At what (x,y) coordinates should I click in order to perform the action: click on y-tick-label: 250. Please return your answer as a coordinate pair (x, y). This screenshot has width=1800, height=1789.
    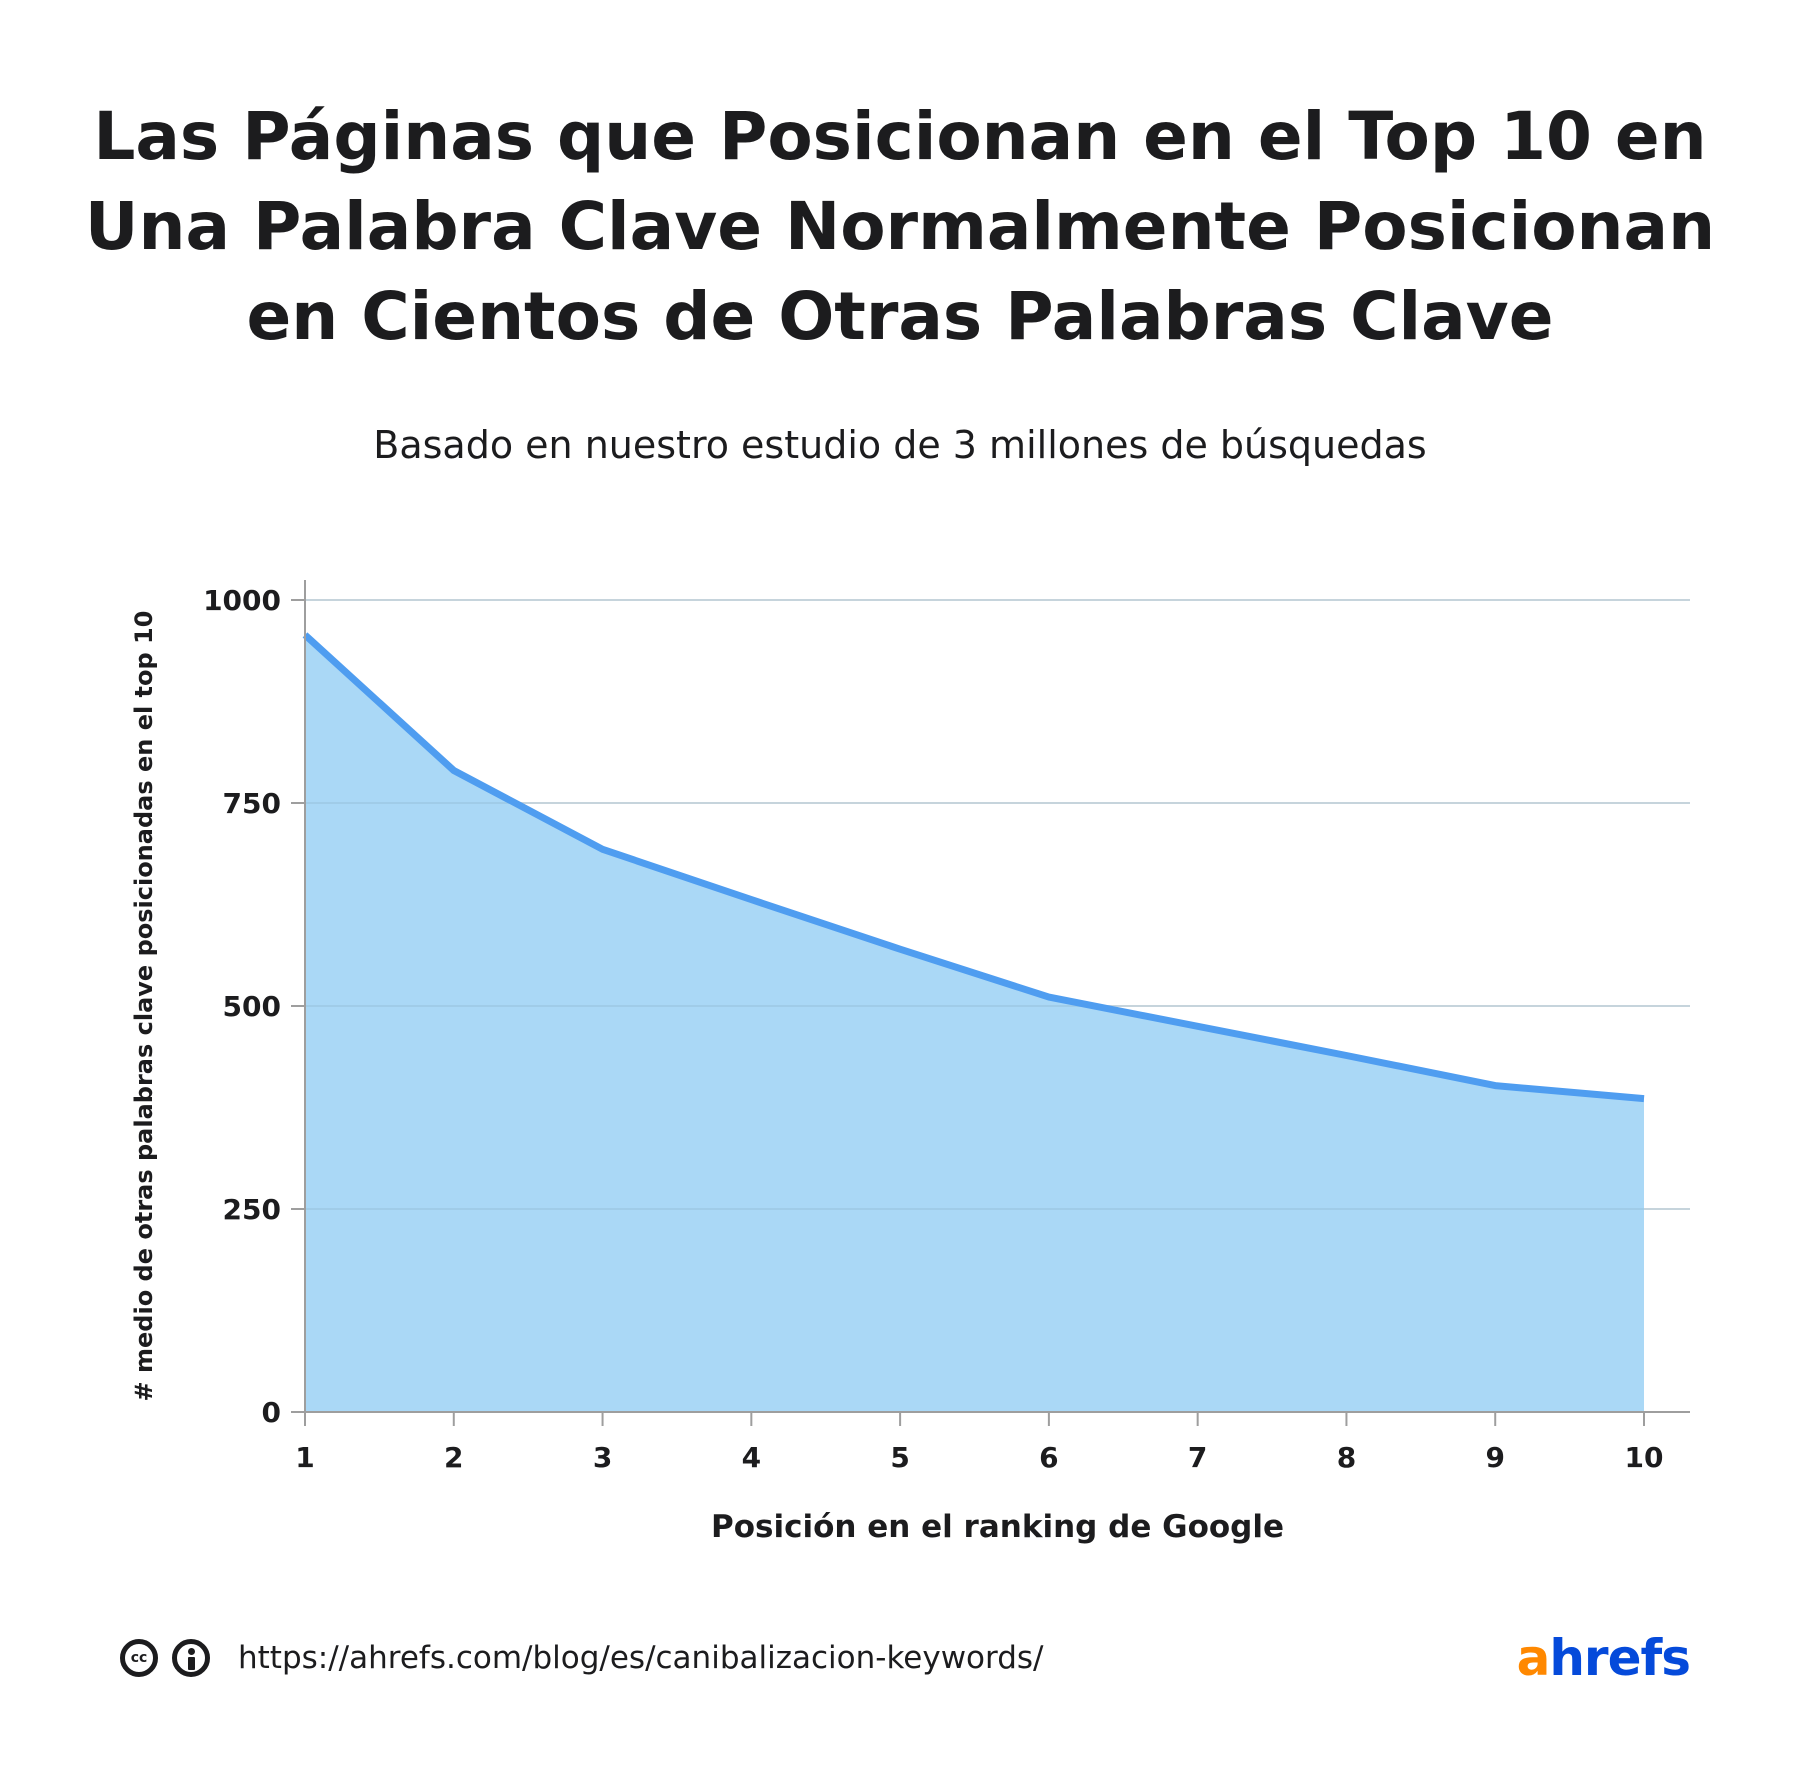
    Looking at the image, I should click on (252, 1209).